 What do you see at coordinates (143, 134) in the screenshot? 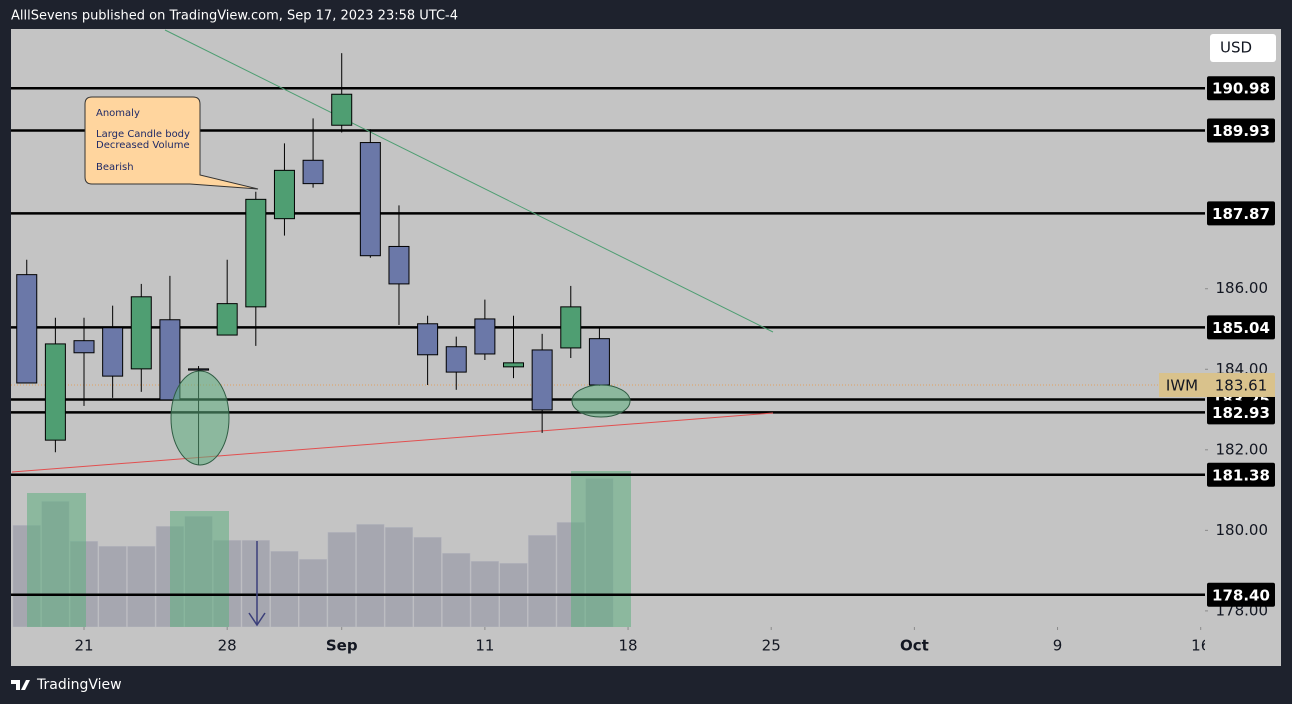
I see `callout-line: Large Candle body` at bounding box center [143, 134].